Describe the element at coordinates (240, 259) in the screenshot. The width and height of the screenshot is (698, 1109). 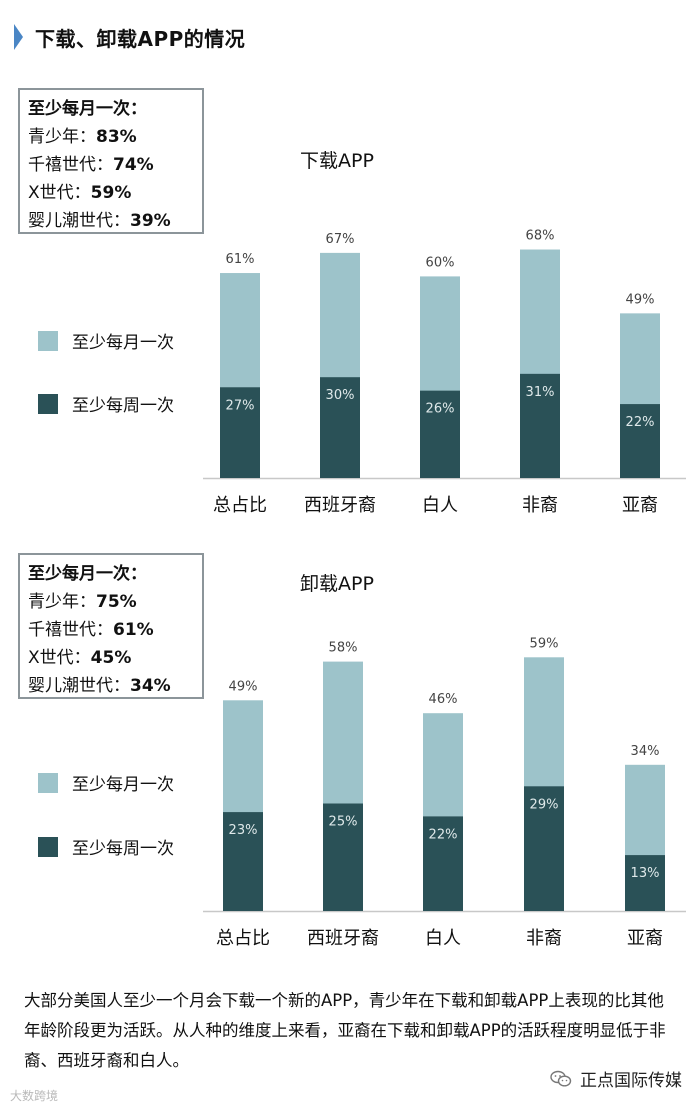
I see `data-label-monthly: 61%` at that location.